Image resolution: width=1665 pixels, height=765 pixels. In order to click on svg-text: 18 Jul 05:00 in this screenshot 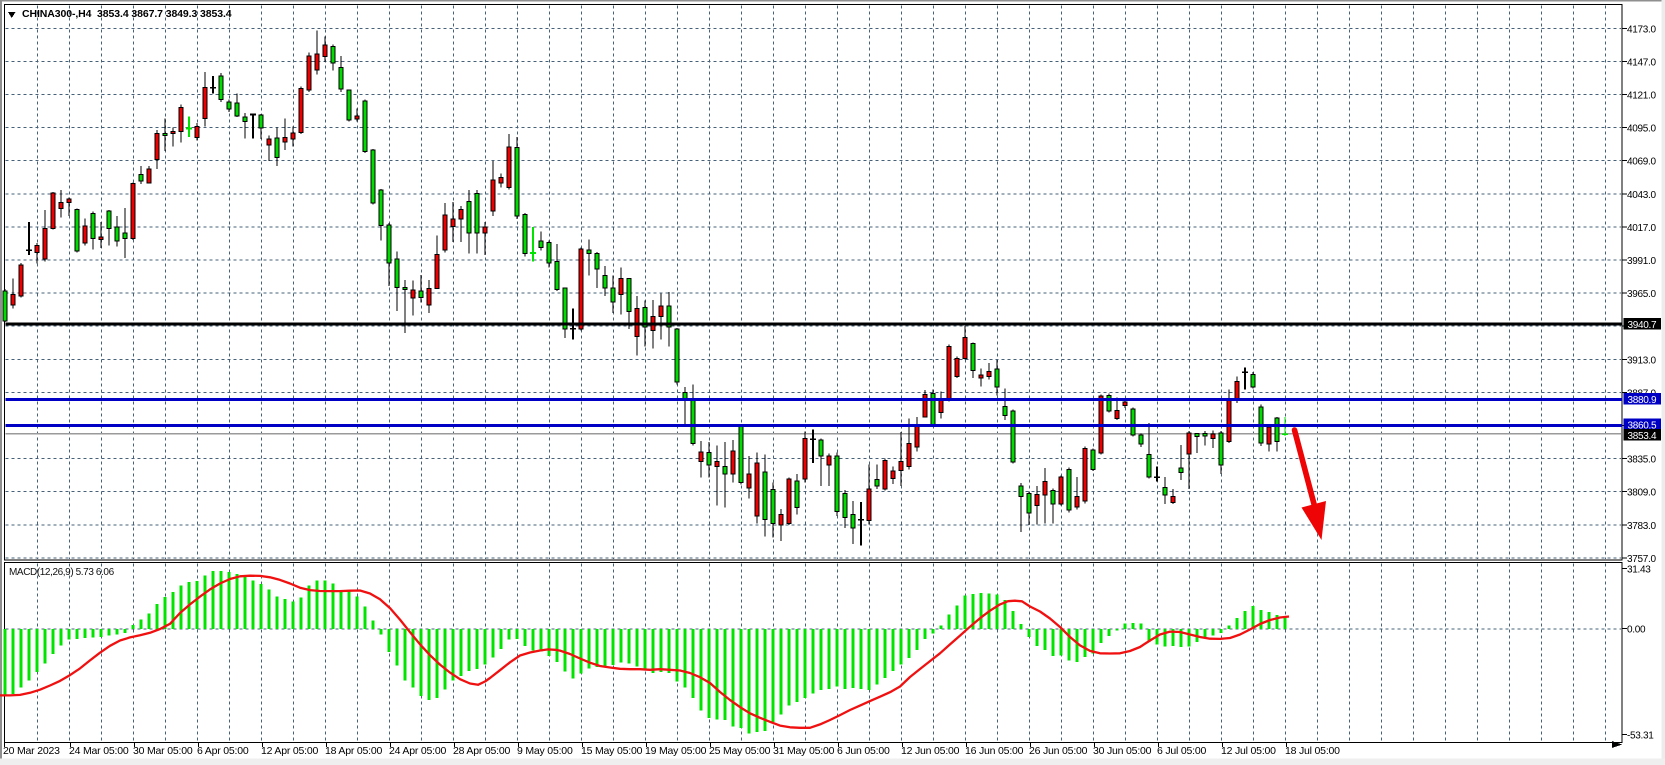, I will do `click(1312, 751)`.